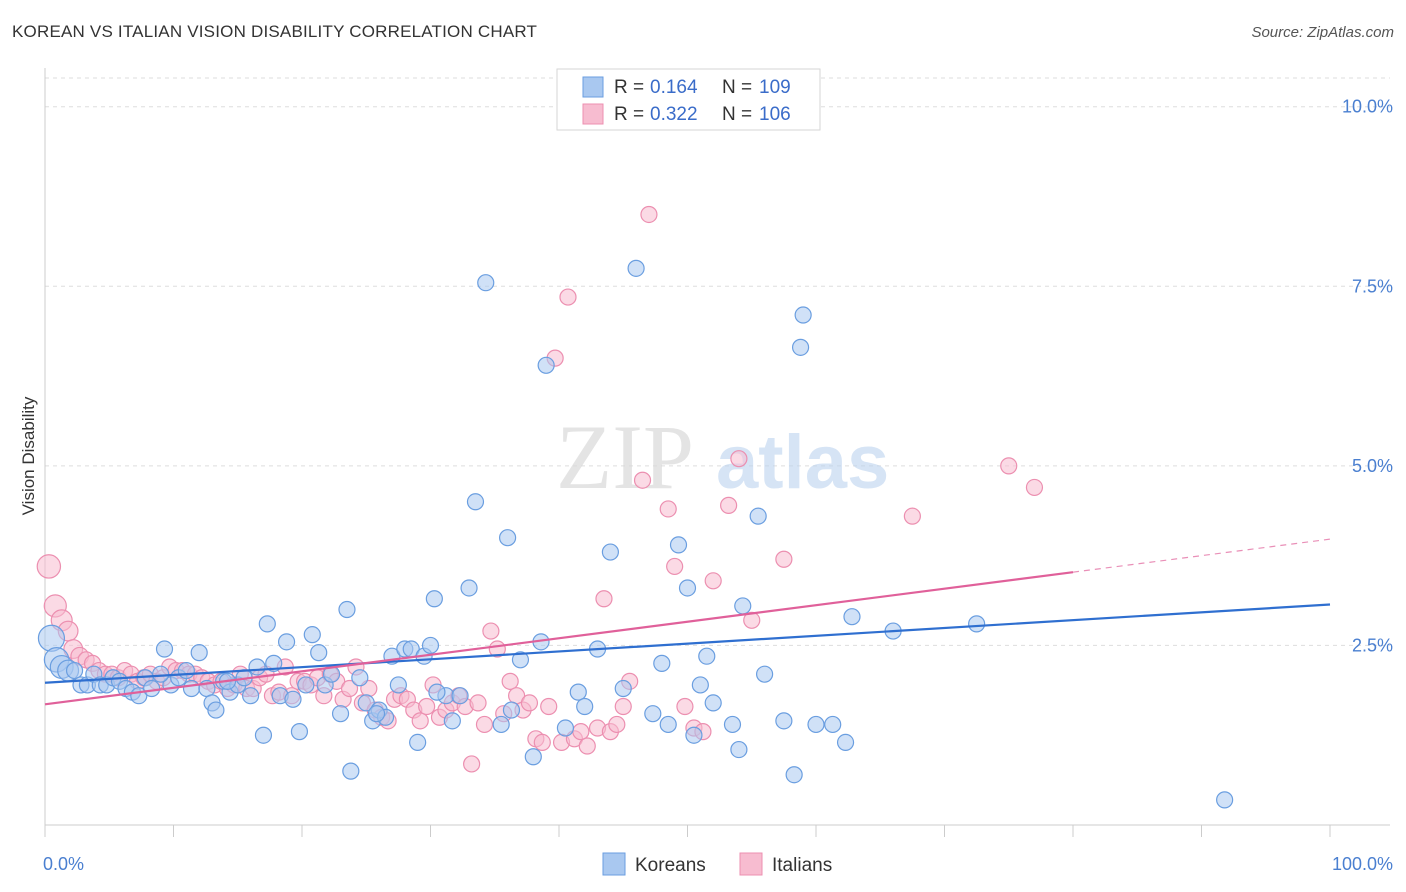 This screenshot has height=892, width=1406. Describe the element at coordinates (751, 864) in the screenshot. I see `bottom-legend-swatch-italians` at that location.